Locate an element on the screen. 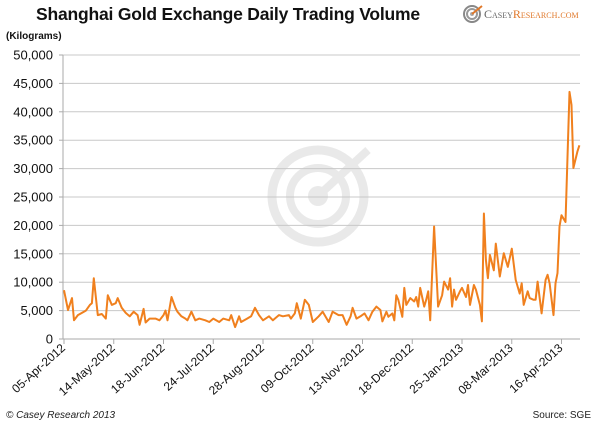  y-tick-label: 30,000 is located at coordinates (33, 168).